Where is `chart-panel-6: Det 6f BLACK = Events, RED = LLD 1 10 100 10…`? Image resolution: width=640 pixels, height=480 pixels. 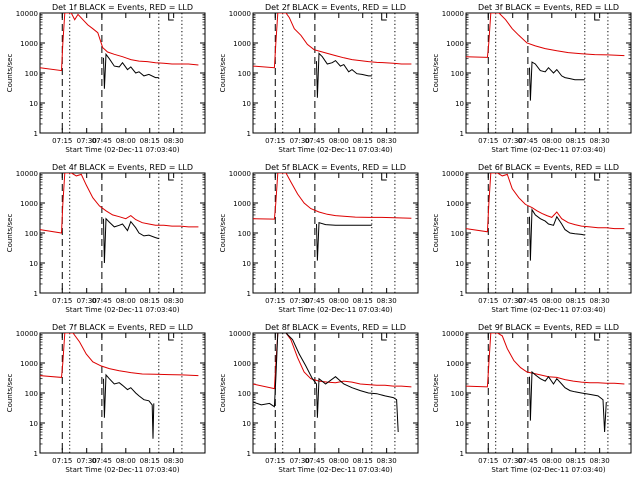
chart-panel-6: Det 6f BLACK = Events, RED = LLD 1 10 100 10… is located at coordinates (532, 238).